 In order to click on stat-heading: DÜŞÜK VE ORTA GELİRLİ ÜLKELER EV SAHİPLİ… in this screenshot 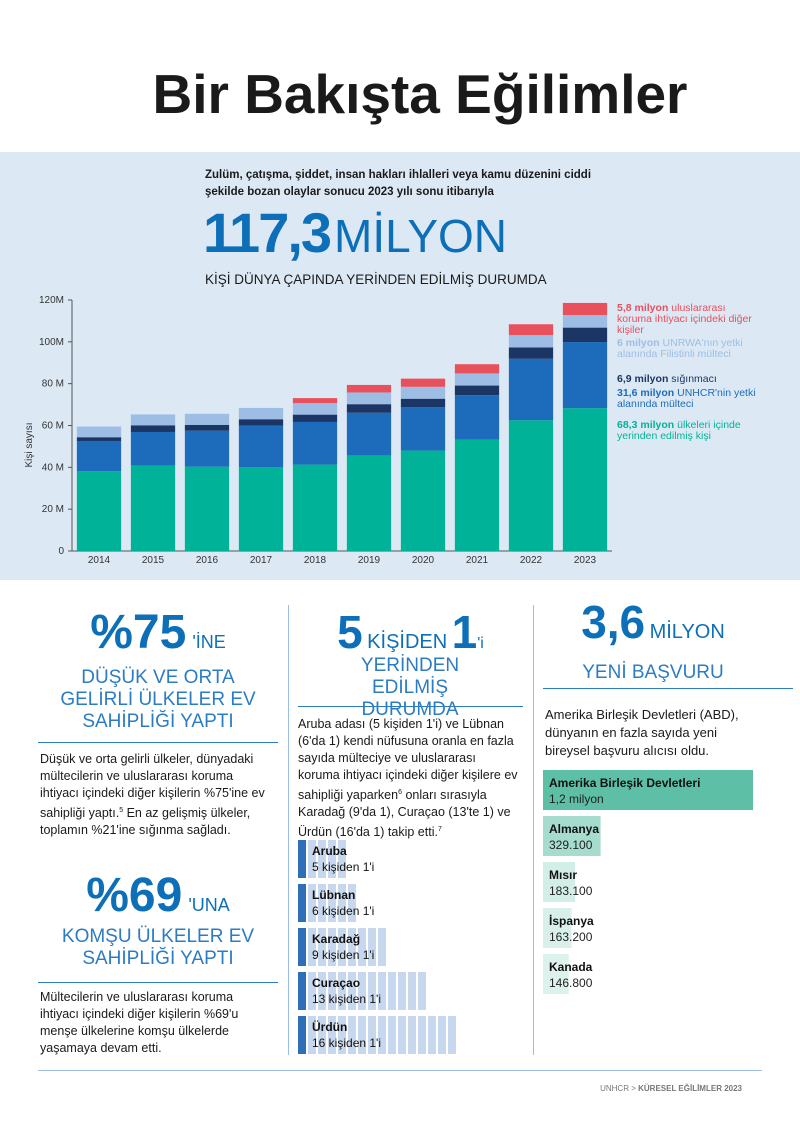, I will do `click(158, 699)`.